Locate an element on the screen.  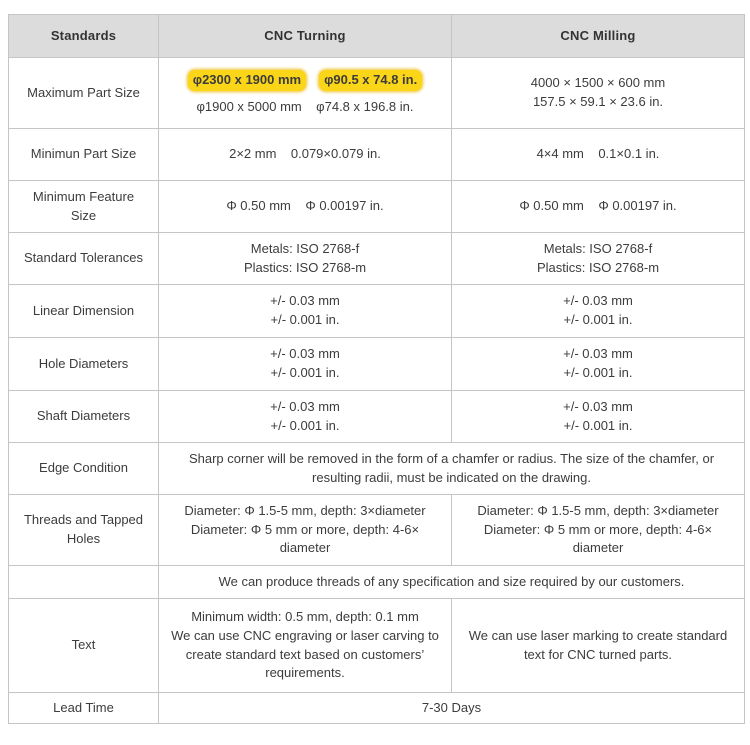
threads-tapped-holes-label: Threads and Tapped Holes is located at coordinates (83, 530).